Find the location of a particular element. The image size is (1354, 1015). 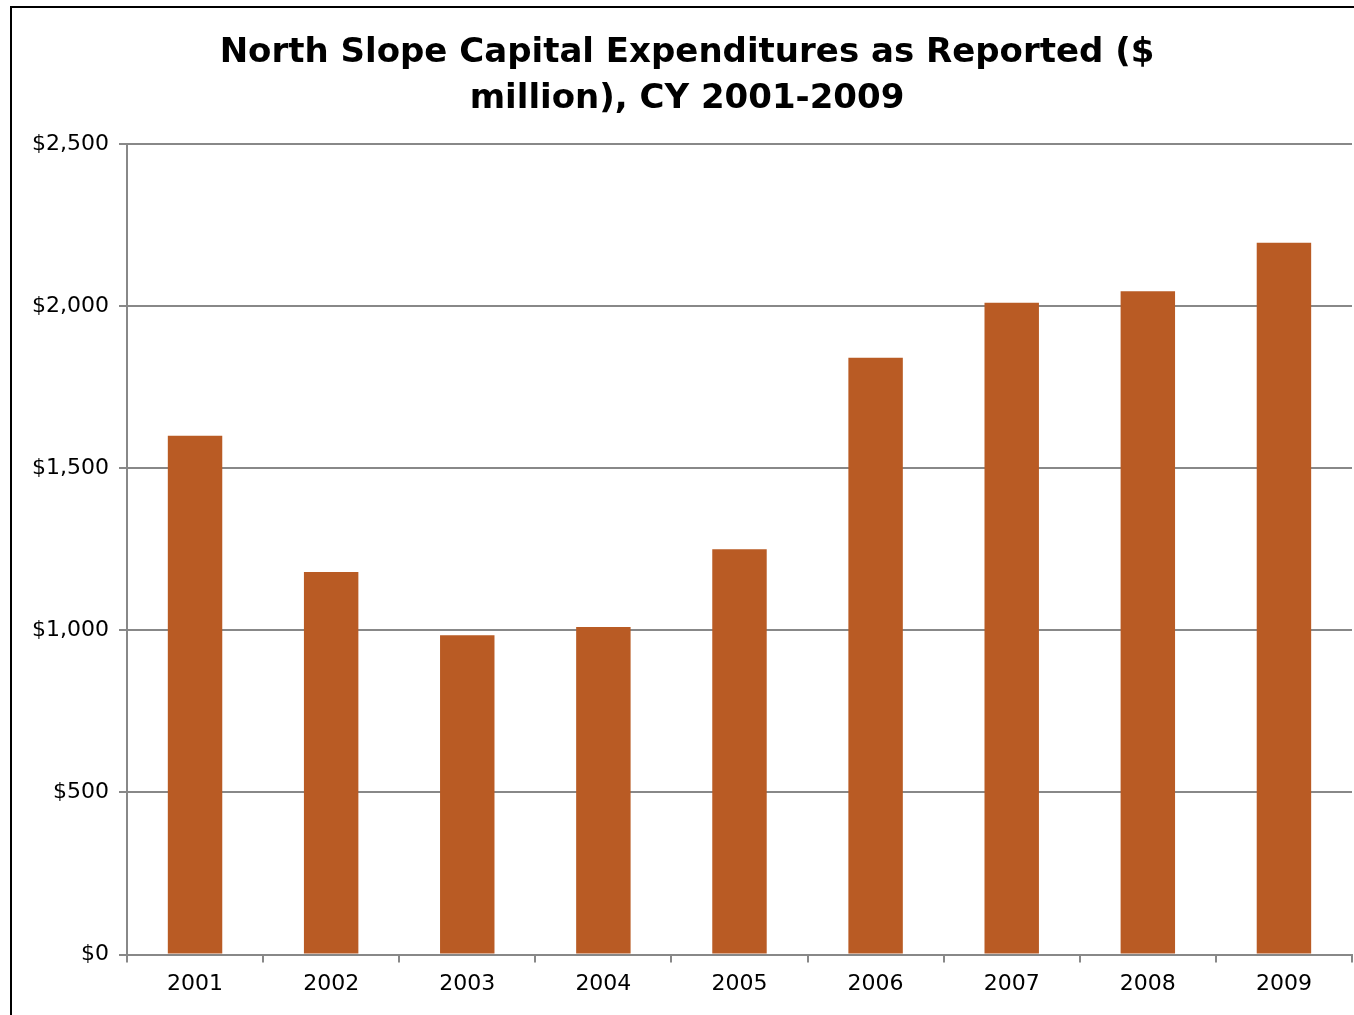

x-tick-label: 2009 is located at coordinates (1283, 982).